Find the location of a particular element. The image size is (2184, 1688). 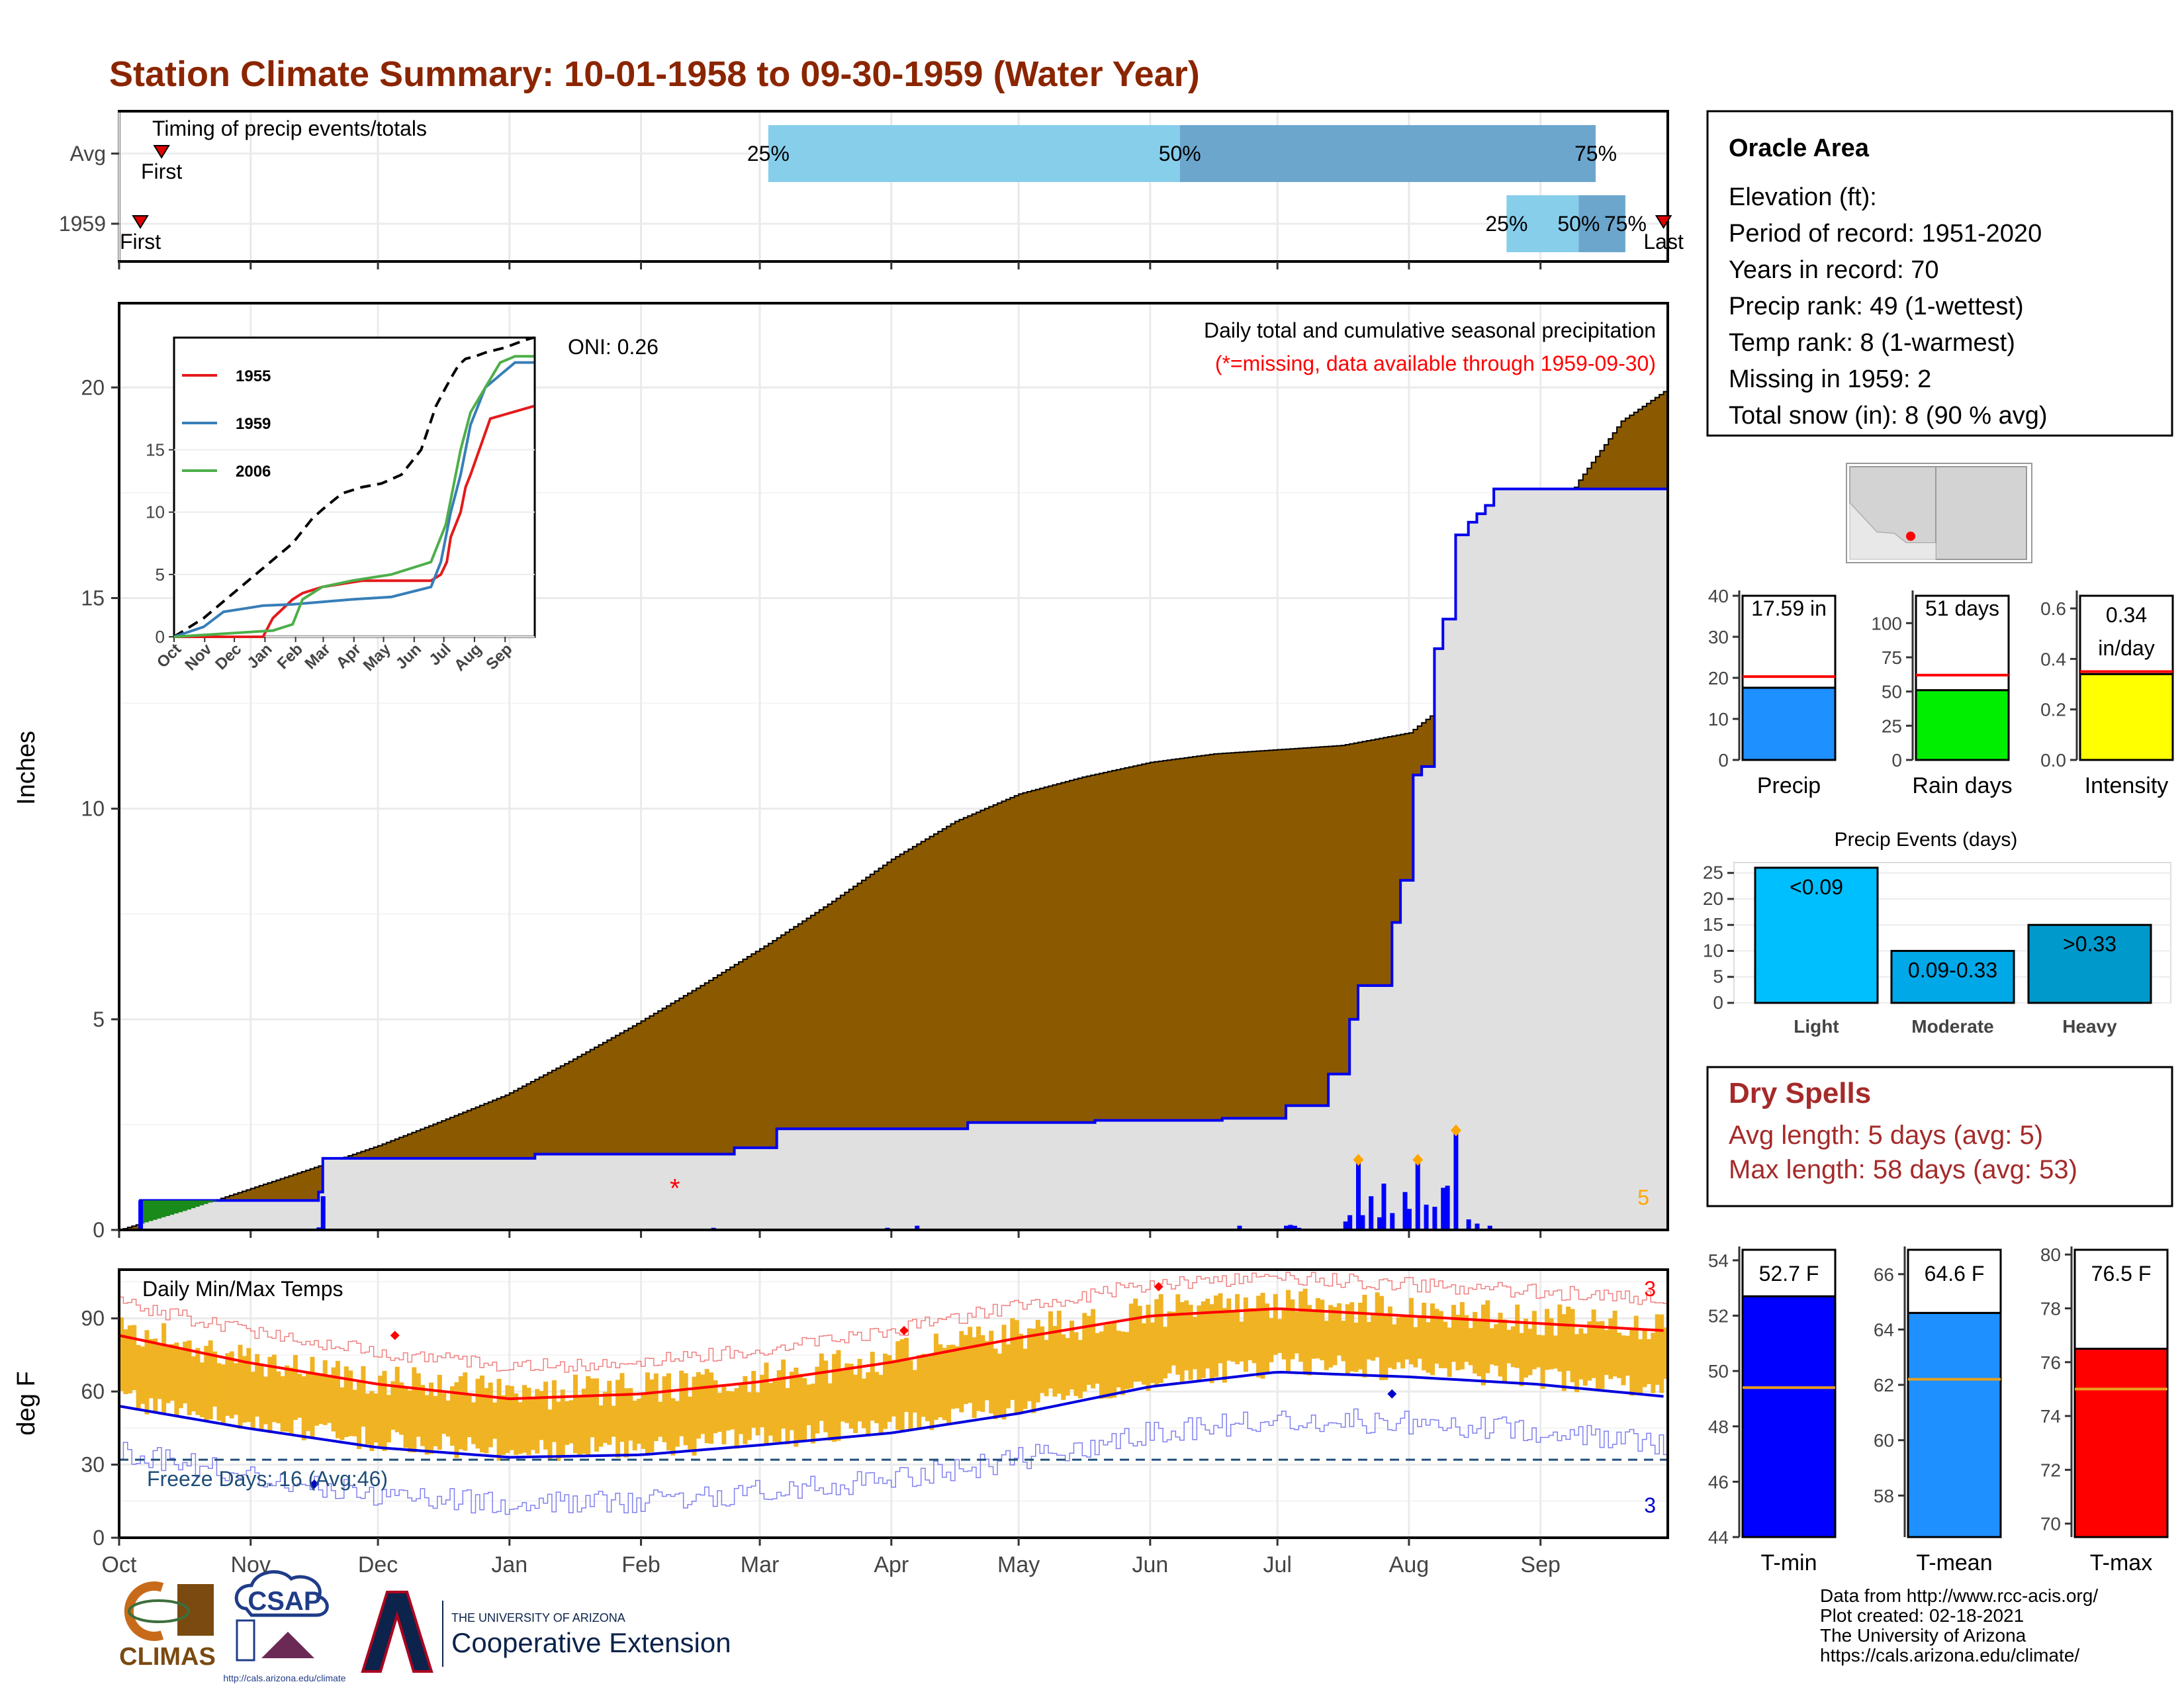

climas-ring is located at coordinates (159, 1611).